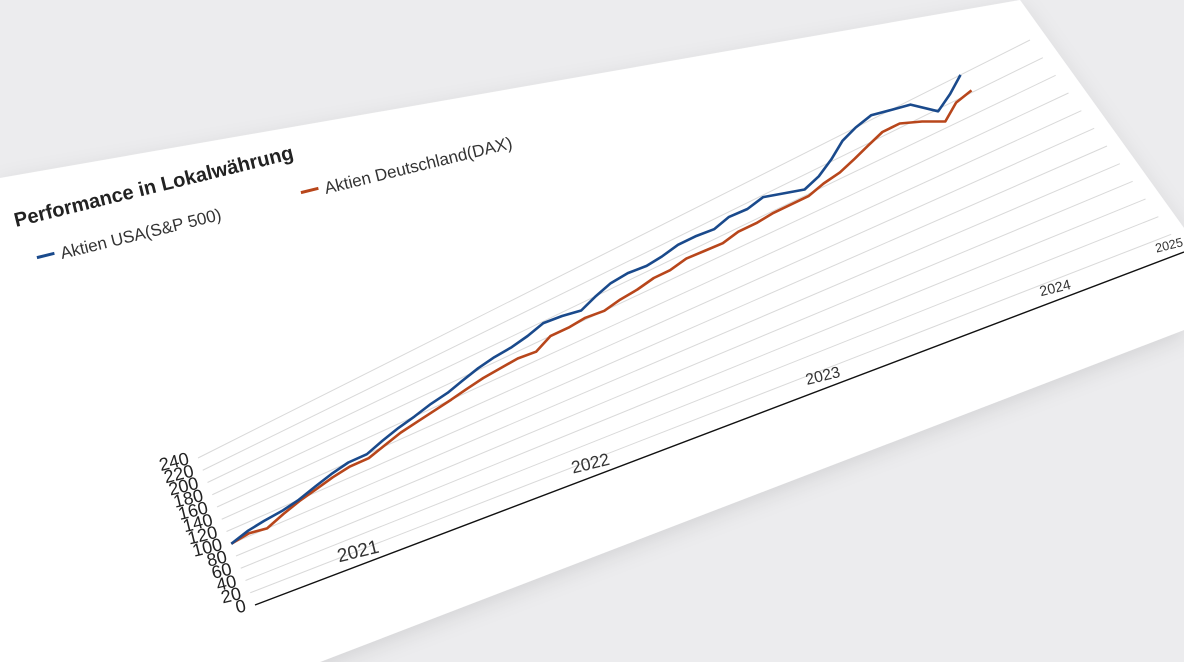  What do you see at coordinates (217, 558) in the screenshot?
I see `y-tick-label-80: 80` at bounding box center [217, 558].